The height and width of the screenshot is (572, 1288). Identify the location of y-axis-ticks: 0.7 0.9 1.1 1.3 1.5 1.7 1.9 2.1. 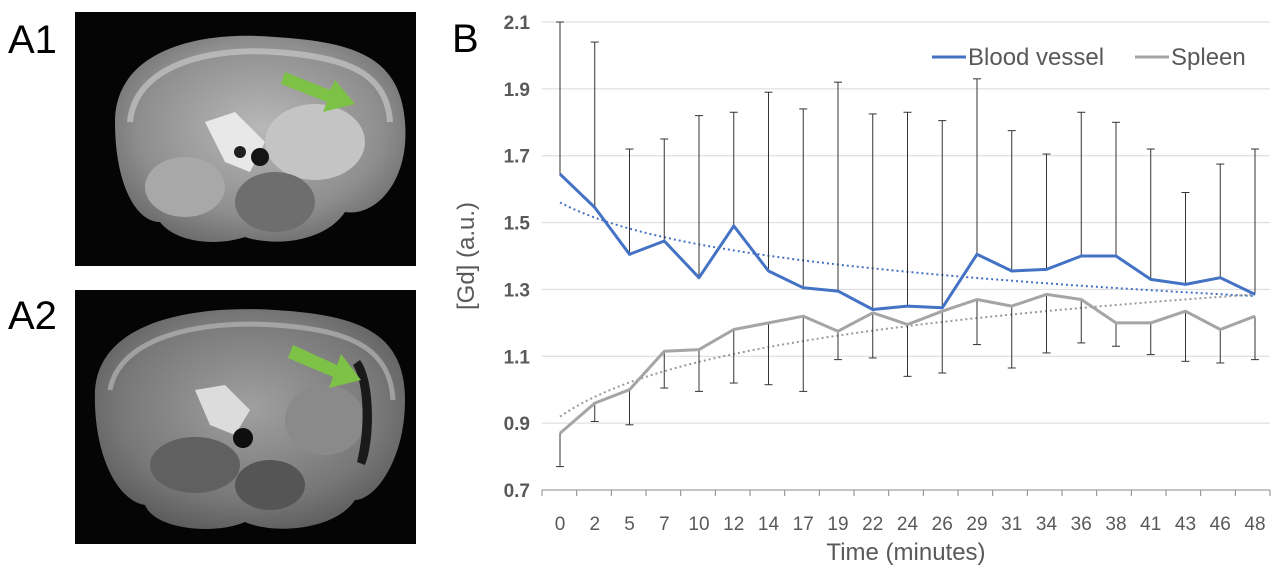
(517, 257).